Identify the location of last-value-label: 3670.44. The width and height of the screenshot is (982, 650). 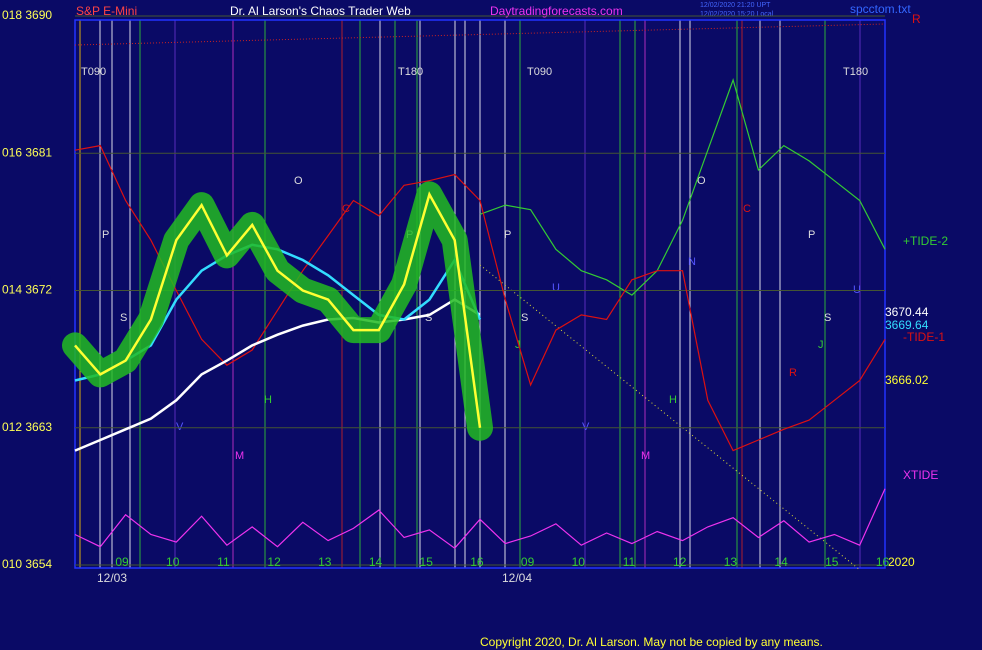
(907, 312).